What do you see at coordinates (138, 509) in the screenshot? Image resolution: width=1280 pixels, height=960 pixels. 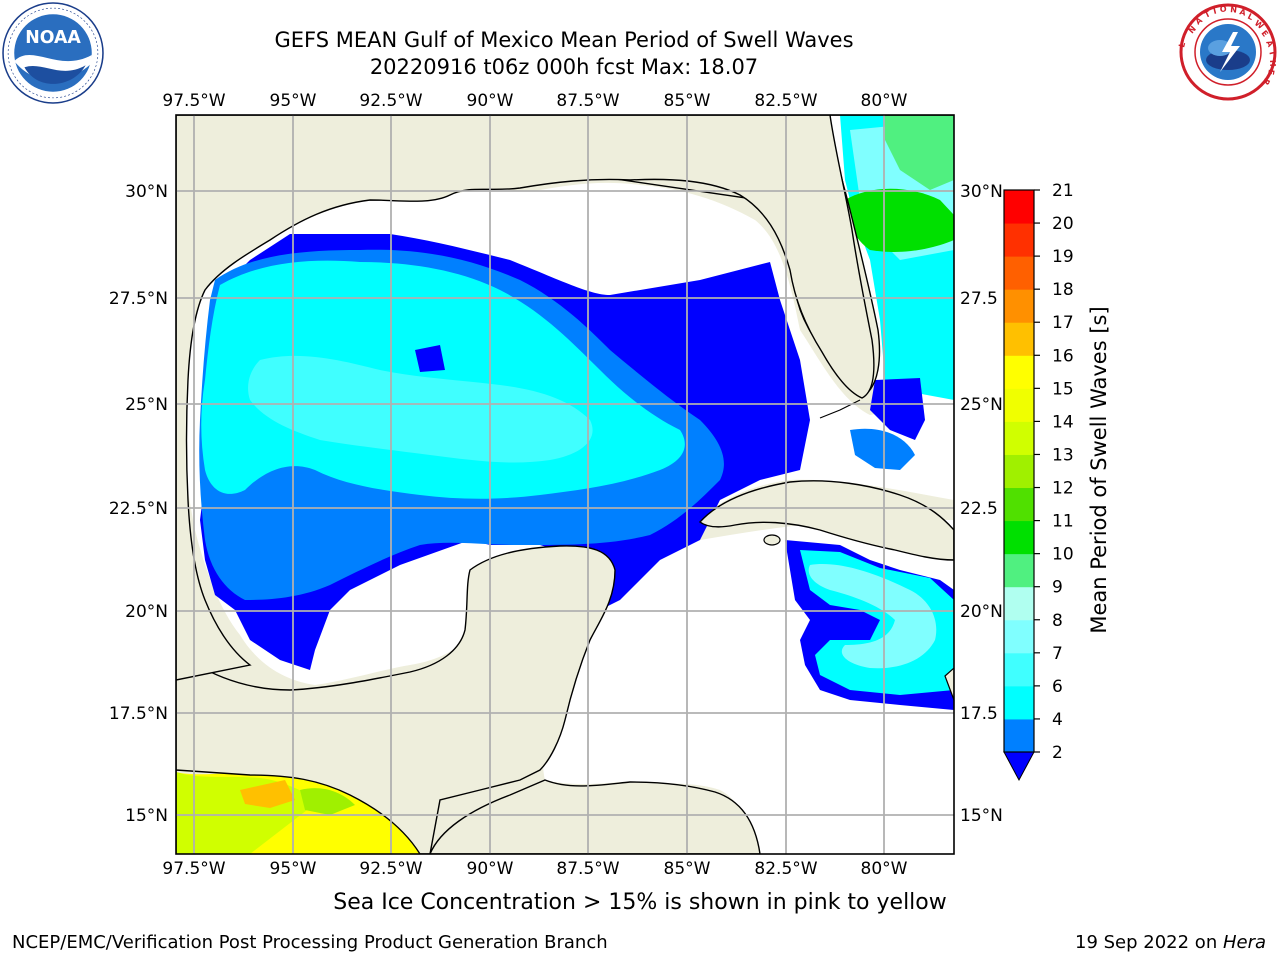 I see `lat-tick-label: 22.5°N` at bounding box center [138, 509].